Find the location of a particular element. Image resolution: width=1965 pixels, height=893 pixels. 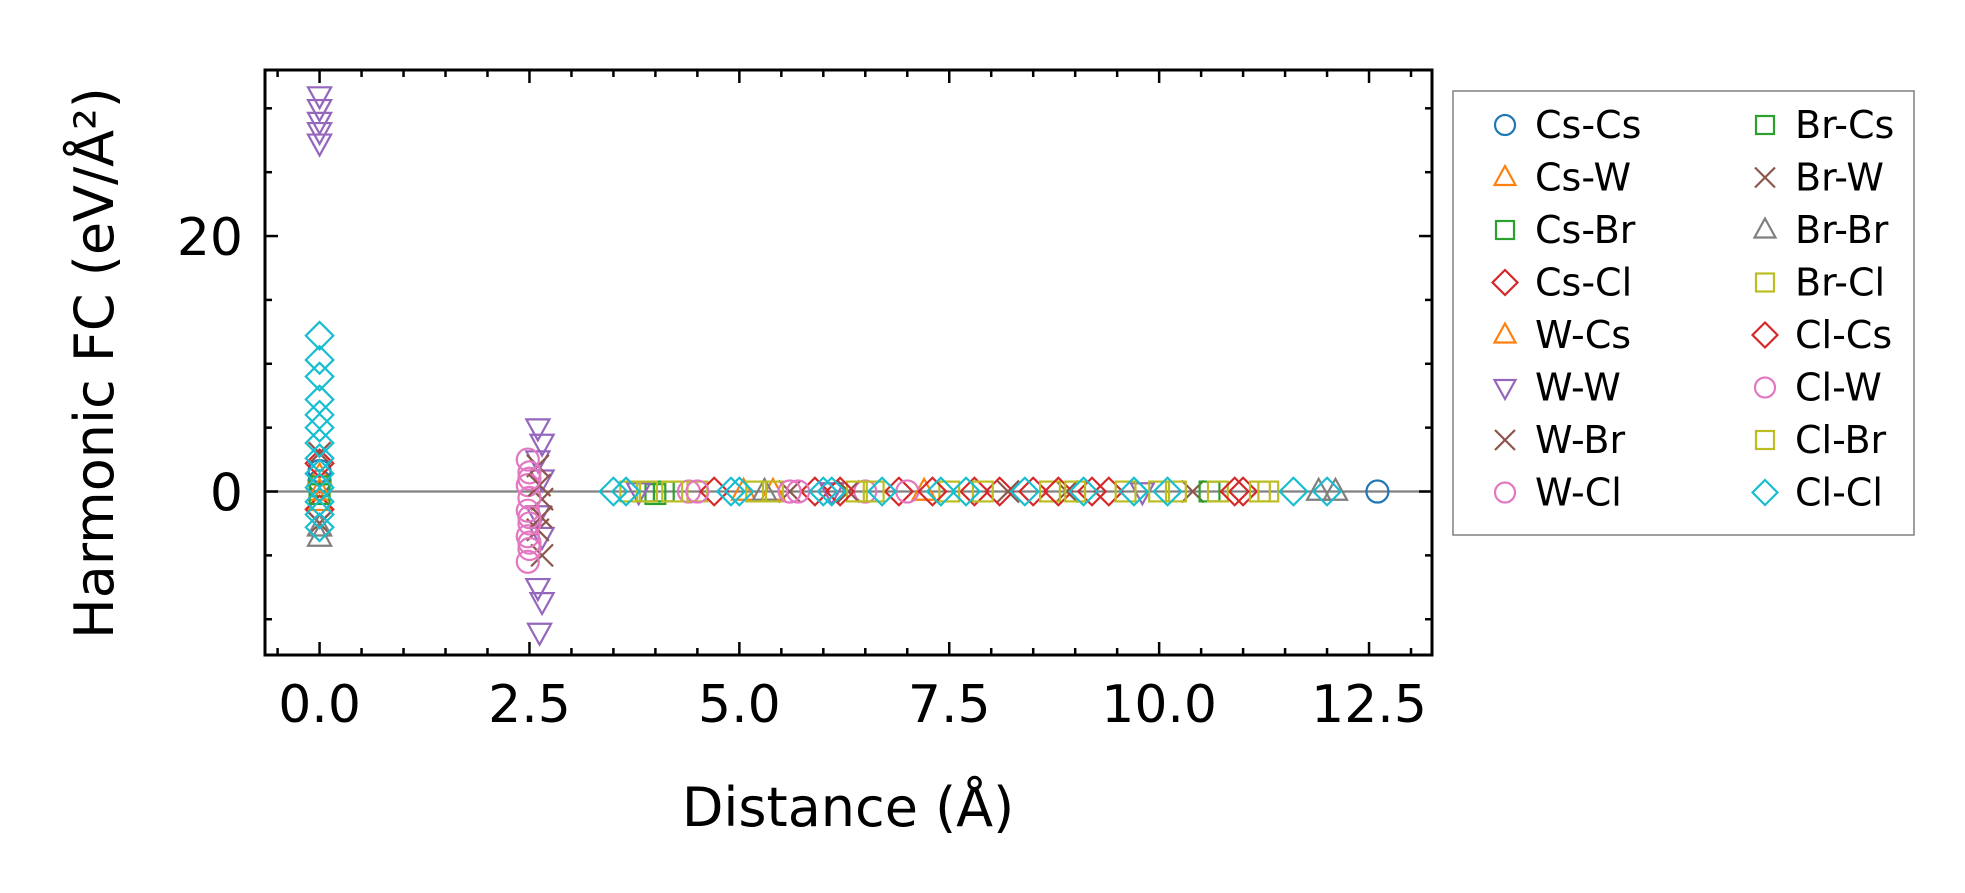

legend-label: Cl-Br is located at coordinates (1841, 440).